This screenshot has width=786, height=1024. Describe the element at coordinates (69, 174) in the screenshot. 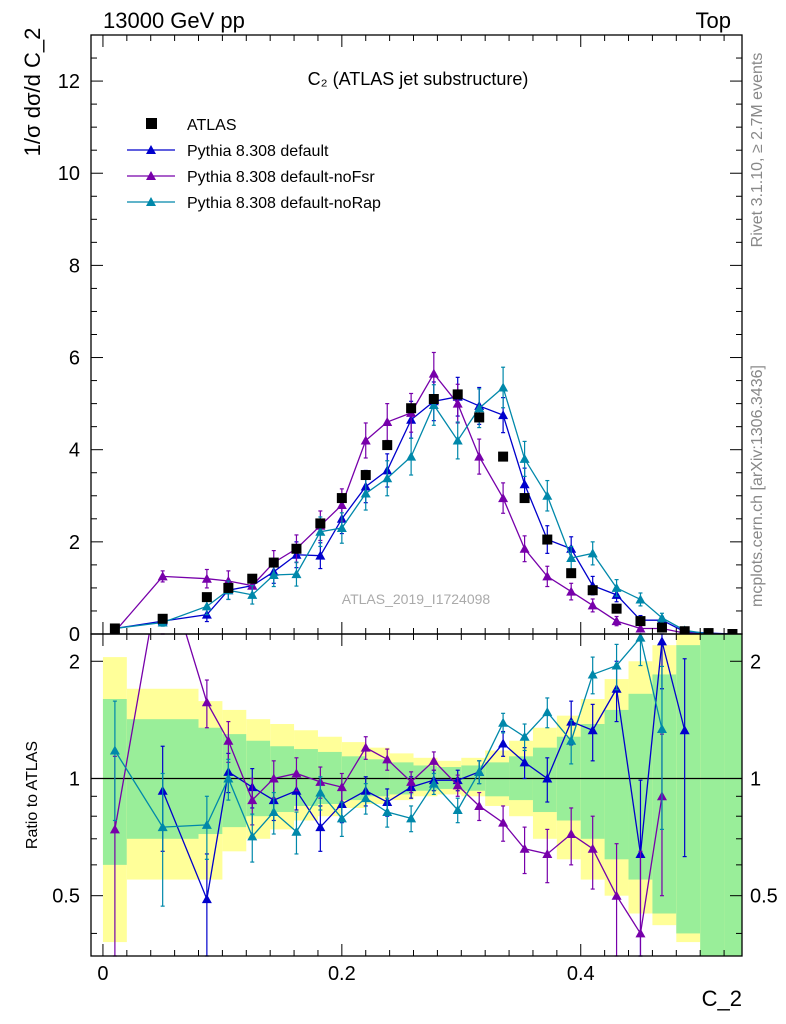

I see `y-tick-label: 10` at that location.